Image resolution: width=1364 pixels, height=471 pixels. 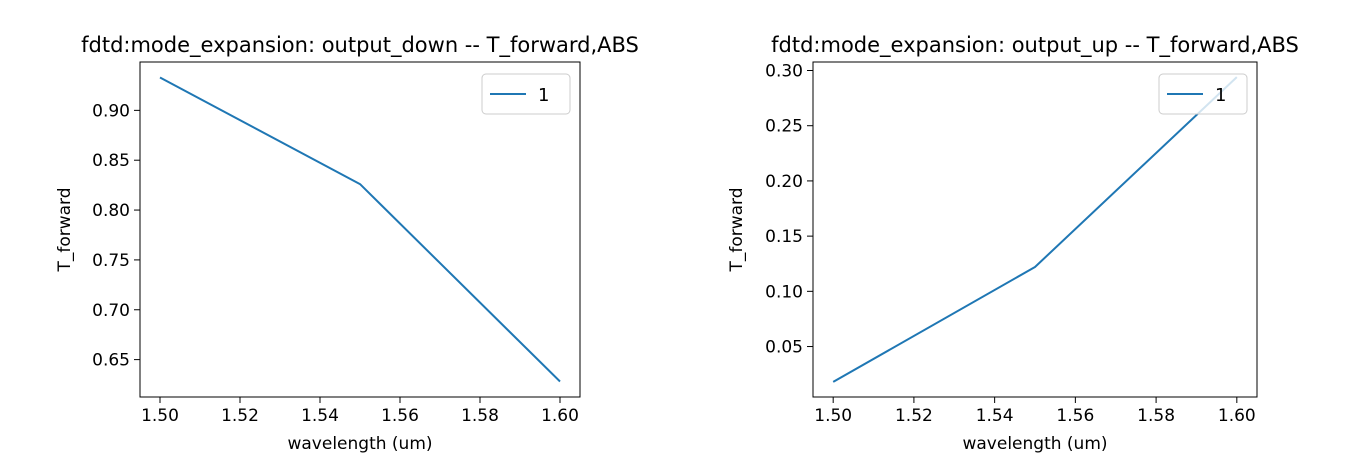 I want to click on y-tick-label: 0.25, so click(x=784, y=127).